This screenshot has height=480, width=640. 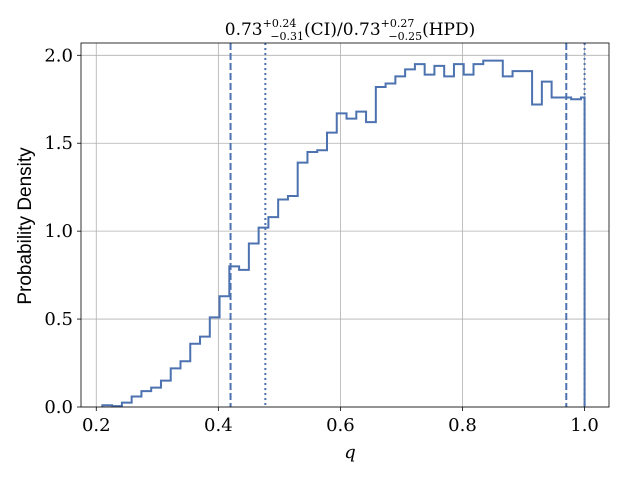 What do you see at coordinates (96, 425) in the screenshot?
I see `x-tick-label: 0.2` at bounding box center [96, 425].